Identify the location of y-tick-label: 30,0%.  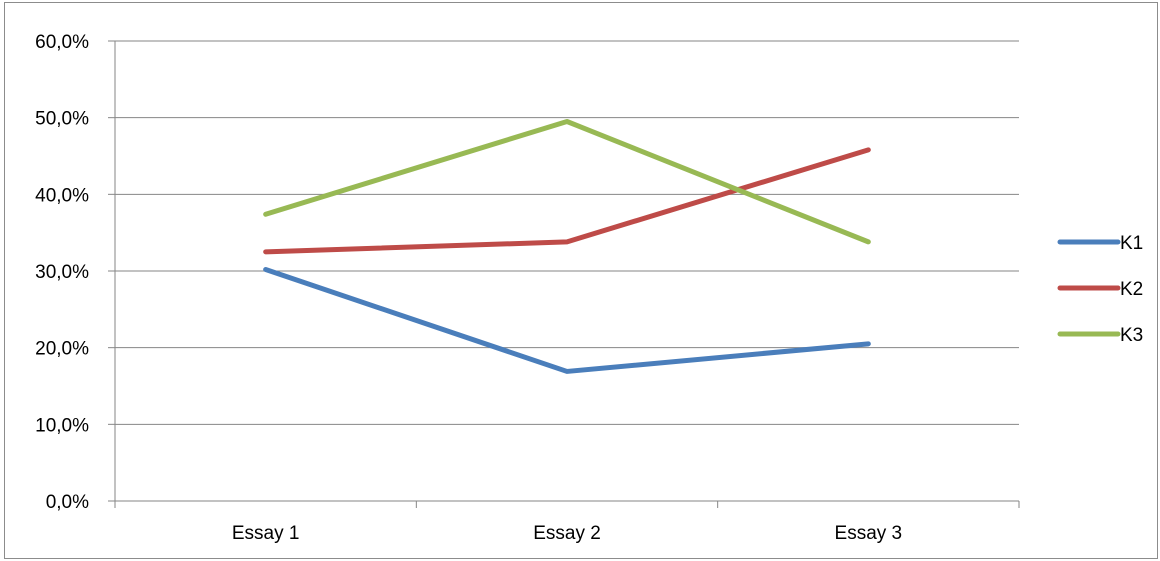
(62, 272).